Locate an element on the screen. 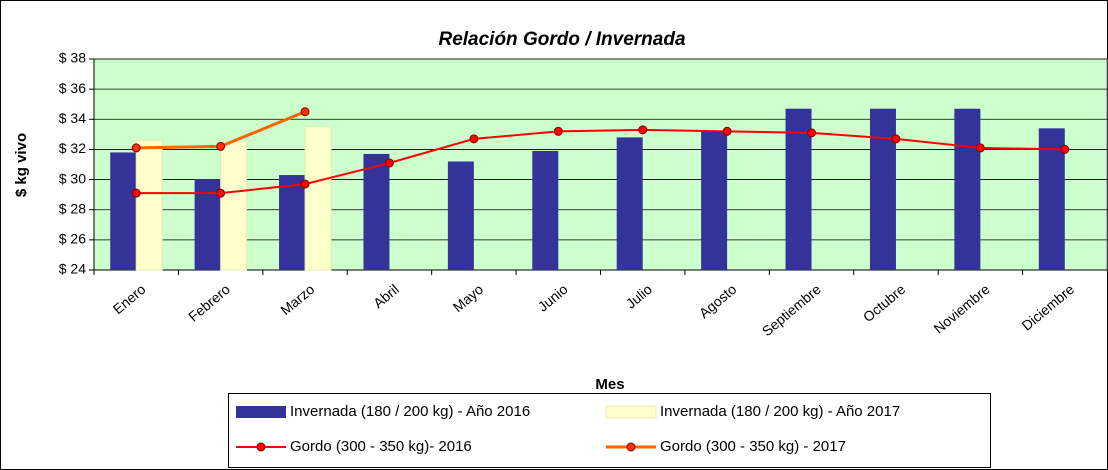 The image size is (1108, 470). y-tick-label: $ 24 is located at coordinates (72, 269).